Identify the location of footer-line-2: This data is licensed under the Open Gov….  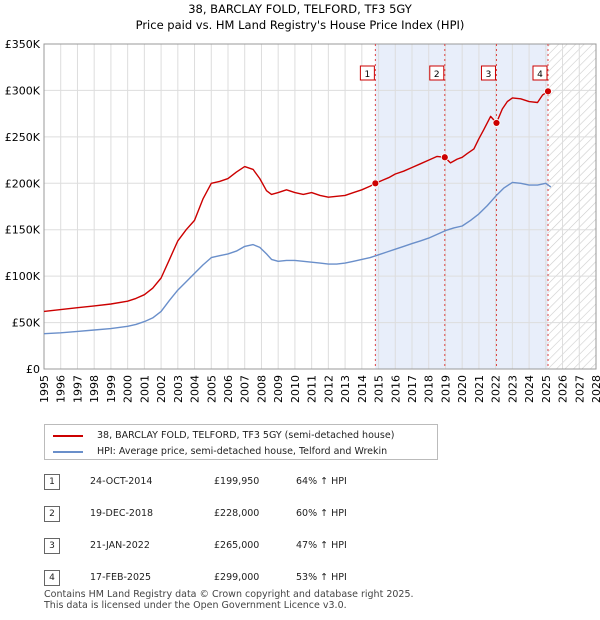
(195, 605).